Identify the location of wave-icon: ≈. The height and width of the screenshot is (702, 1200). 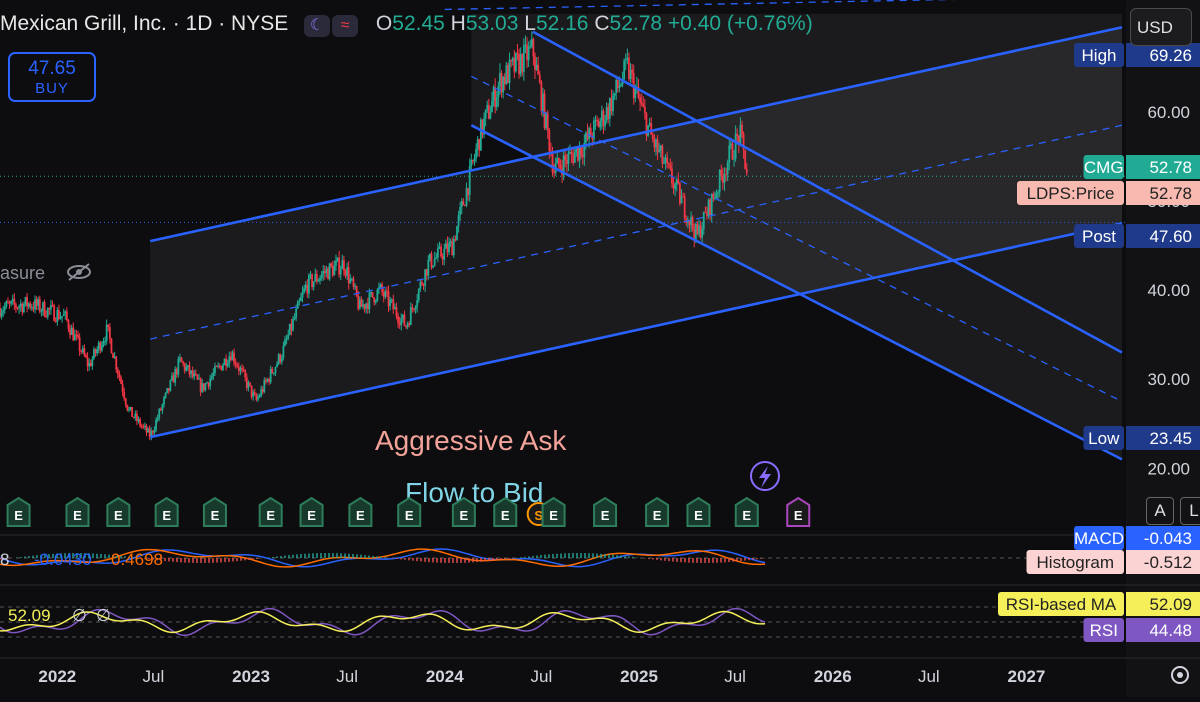
(345, 26).